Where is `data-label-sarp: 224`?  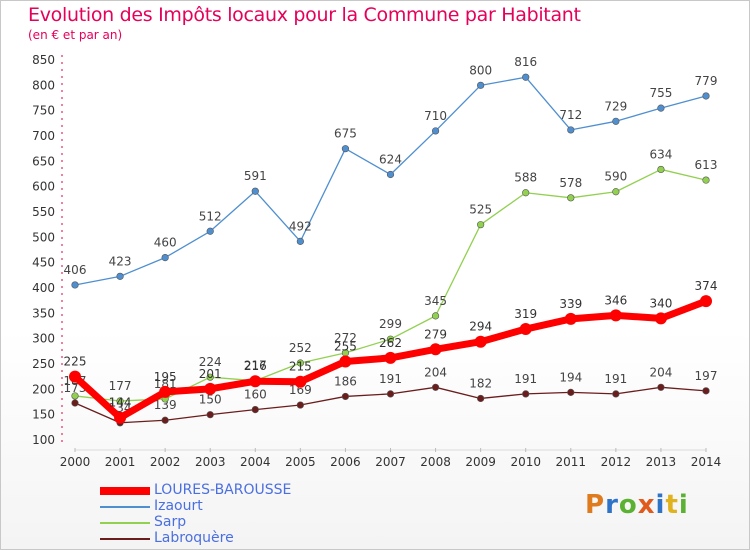 data-label-sarp: 224 is located at coordinates (210, 362).